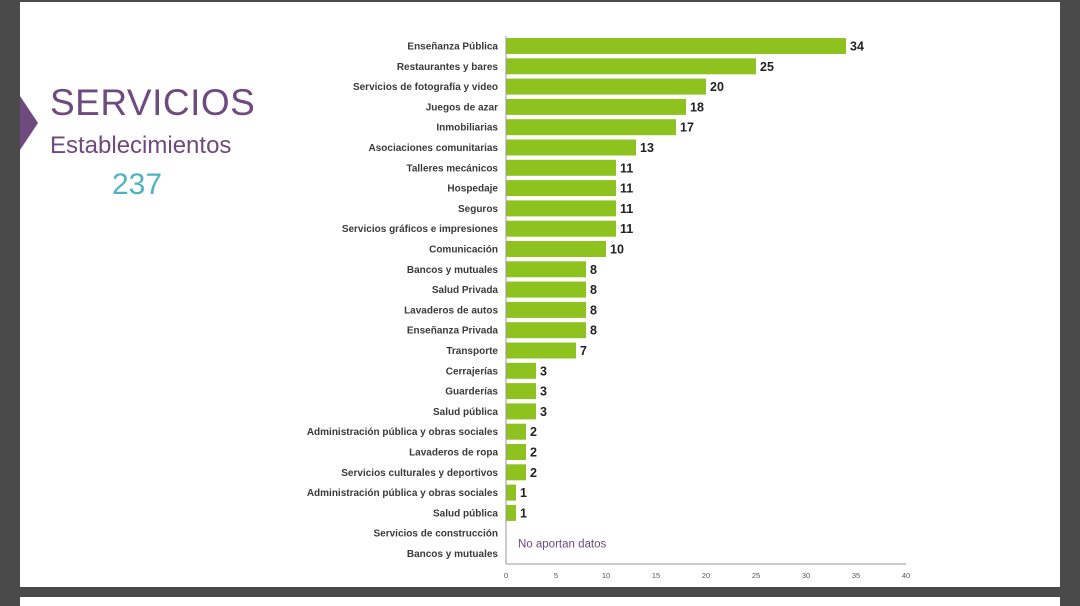  What do you see at coordinates (471, 392) in the screenshot?
I see `category-label: Guarderías` at bounding box center [471, 392].